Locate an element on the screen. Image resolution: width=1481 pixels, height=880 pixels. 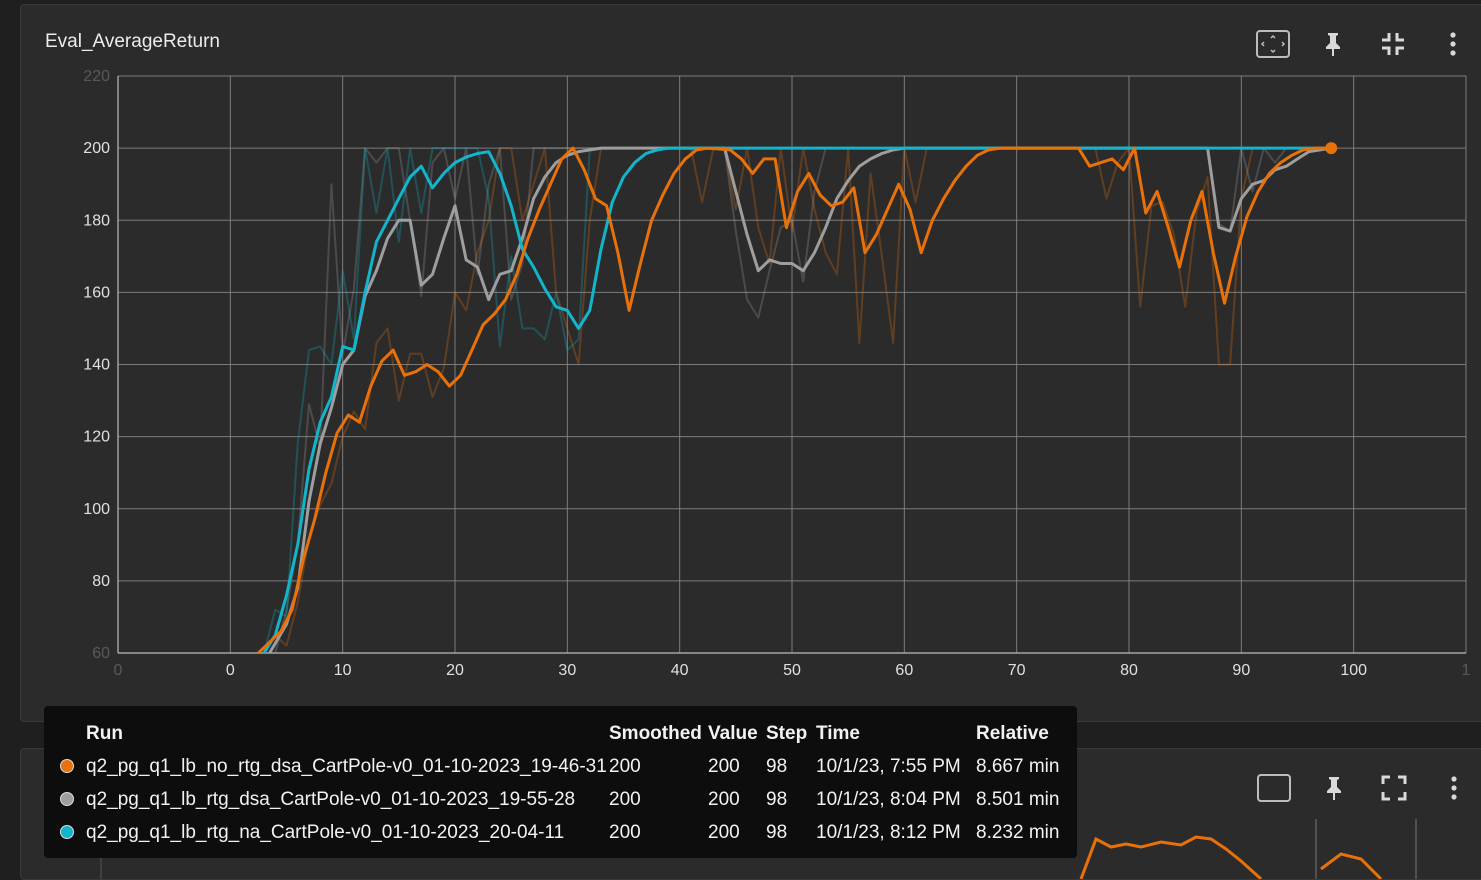
header-value: Value is located at coordinates (733, 733).